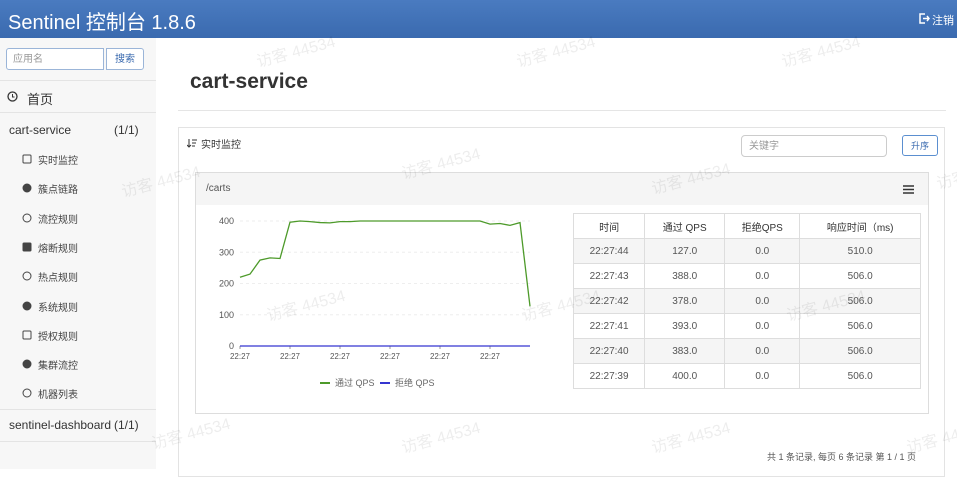 The image size is (957, 477). What do you see at coordinates (226, 284) in the screenshot?
I see `y-tick-label: 200` at bounding box center [226, 284].